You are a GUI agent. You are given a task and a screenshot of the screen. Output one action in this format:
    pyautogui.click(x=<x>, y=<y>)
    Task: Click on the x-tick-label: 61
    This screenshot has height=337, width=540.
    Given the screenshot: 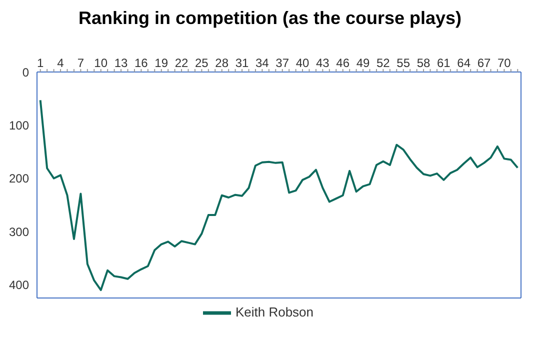 What is the action you would take?
    pyautogui.click(x=444, y=63)
    